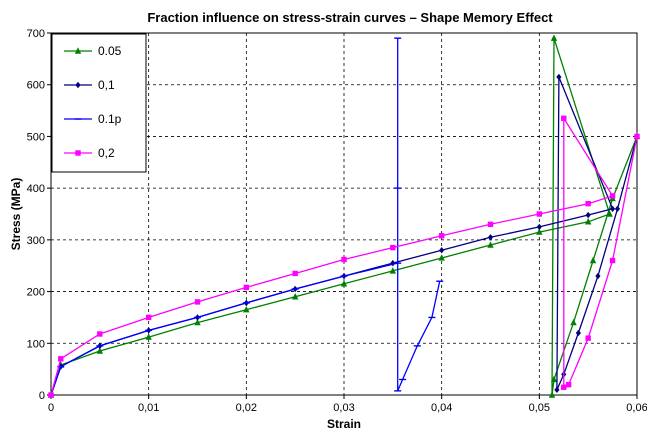  I want to click on legend-label: 0,1, so click(106, 85).